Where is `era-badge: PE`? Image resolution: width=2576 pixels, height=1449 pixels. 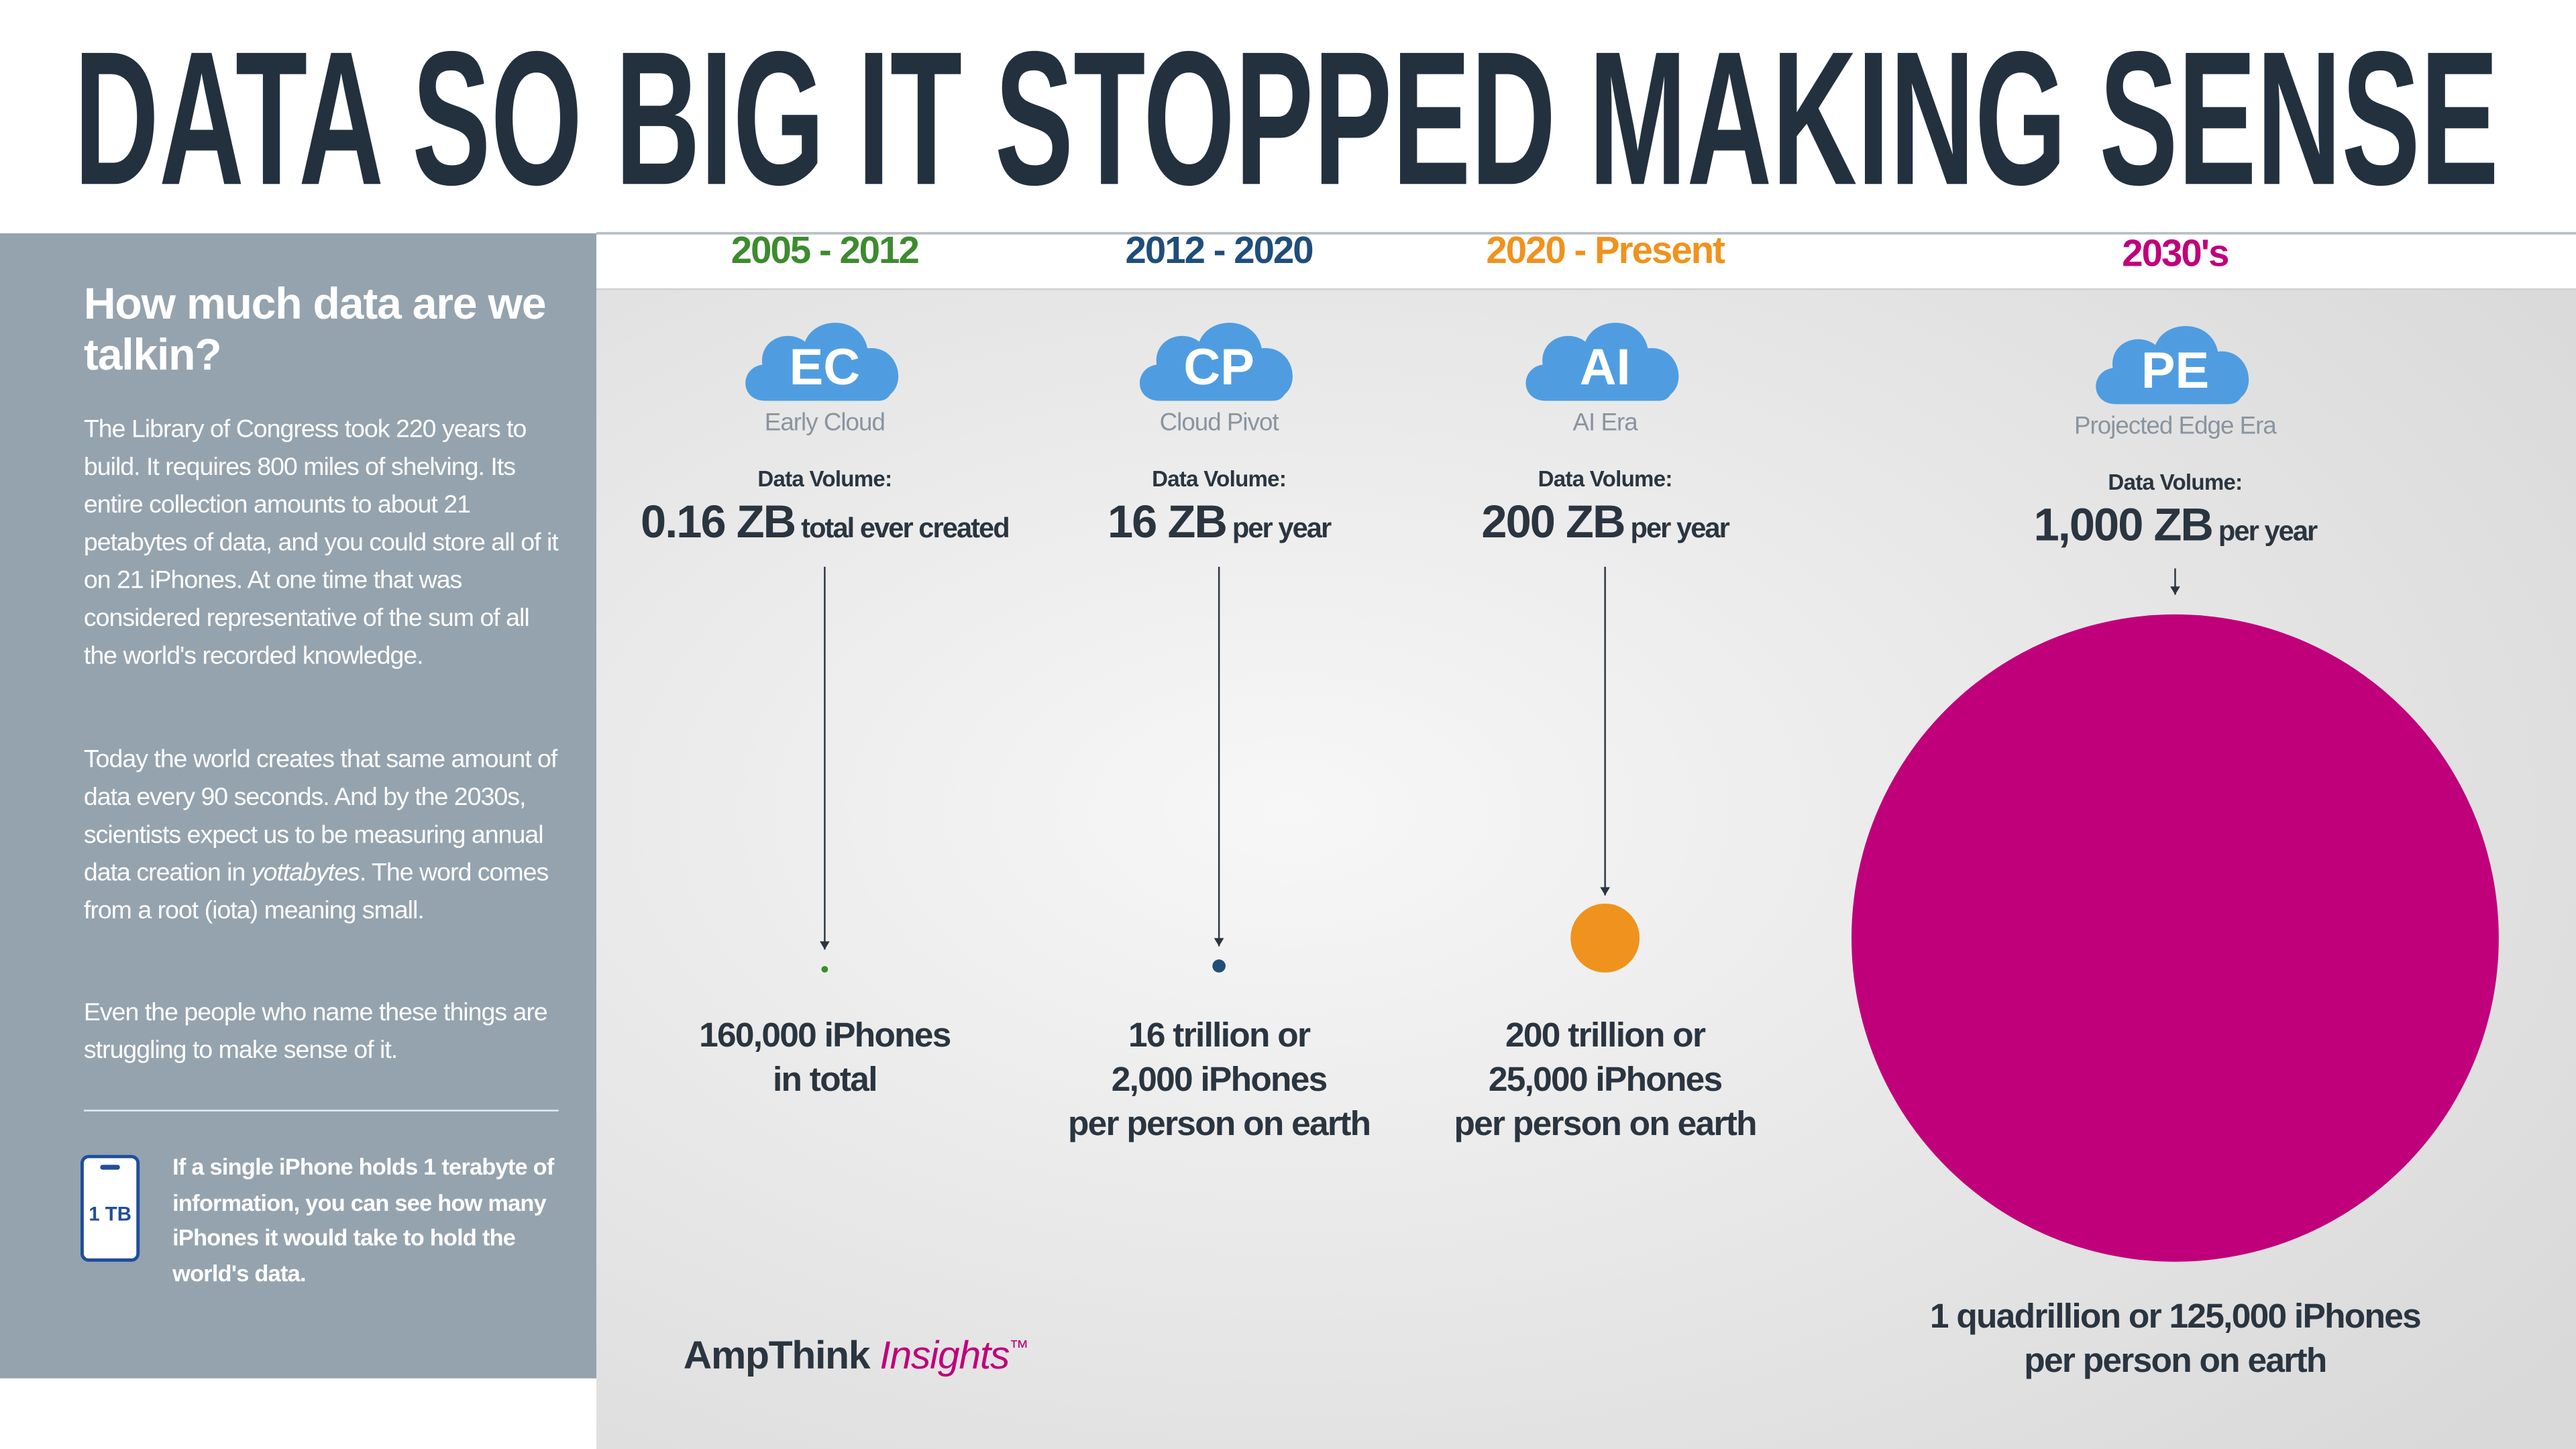
era-badge: PE is located at coordinates (2175, 370).